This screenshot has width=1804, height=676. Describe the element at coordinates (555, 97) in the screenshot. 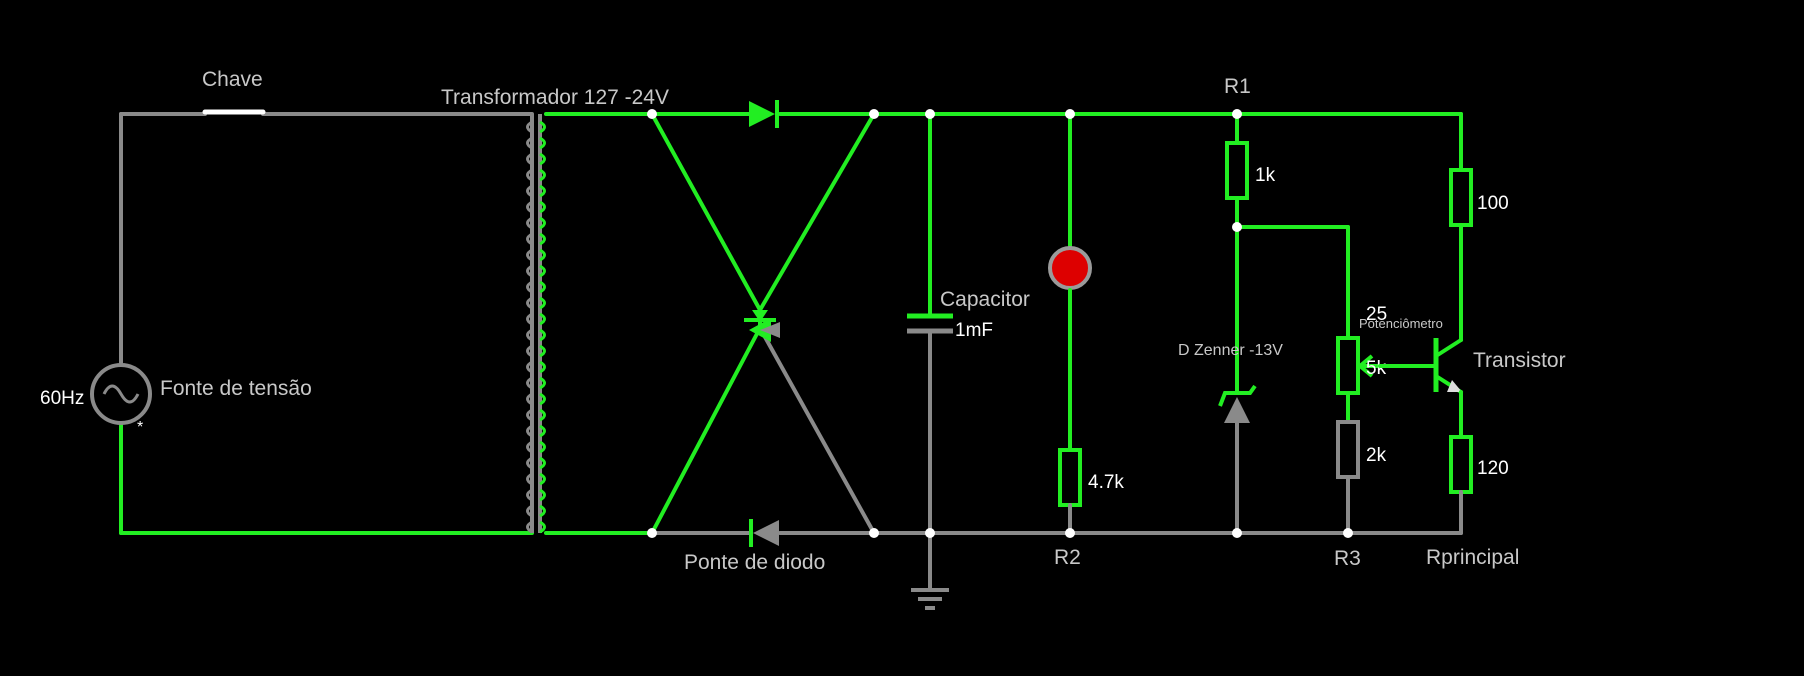

I see `transformer-label: Transformador 127 -24V` at that location.